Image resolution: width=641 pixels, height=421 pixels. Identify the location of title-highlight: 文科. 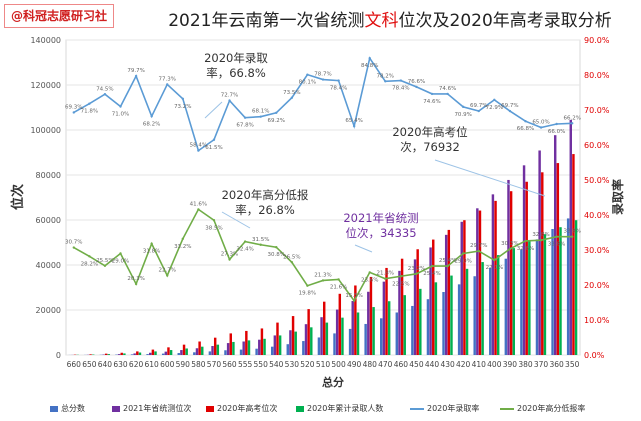
(381, 21).